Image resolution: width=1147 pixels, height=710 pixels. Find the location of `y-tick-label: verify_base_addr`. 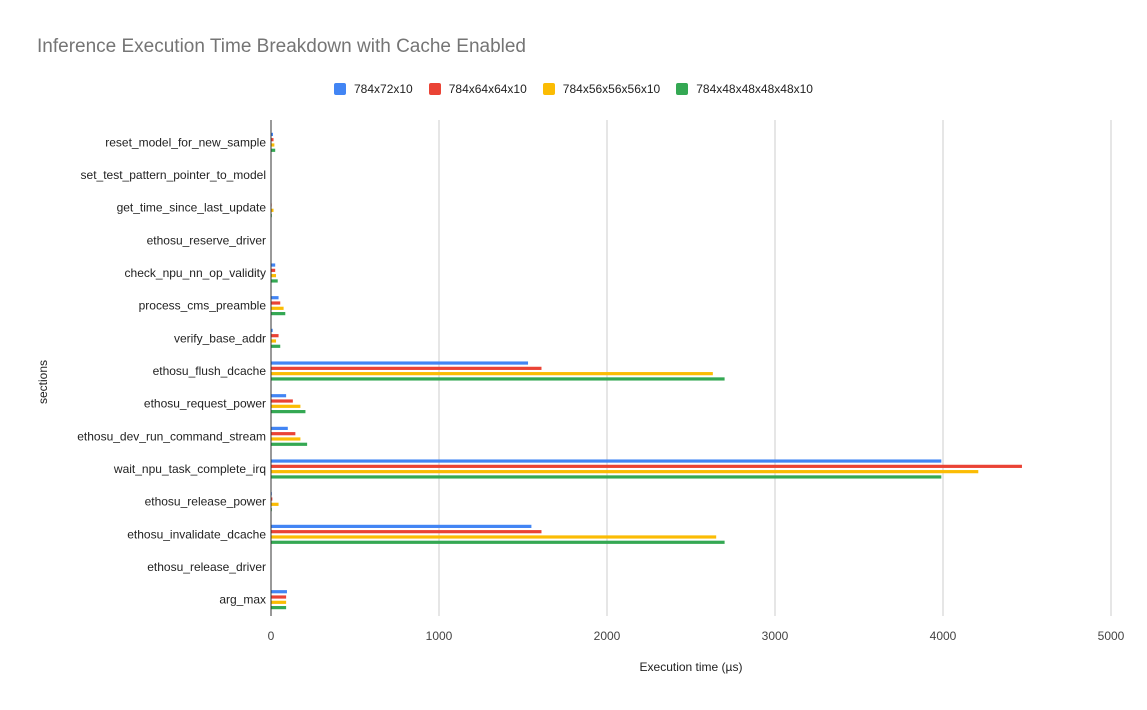

y-tick-label: verify_base_addr is located at coordinates (220, 338).